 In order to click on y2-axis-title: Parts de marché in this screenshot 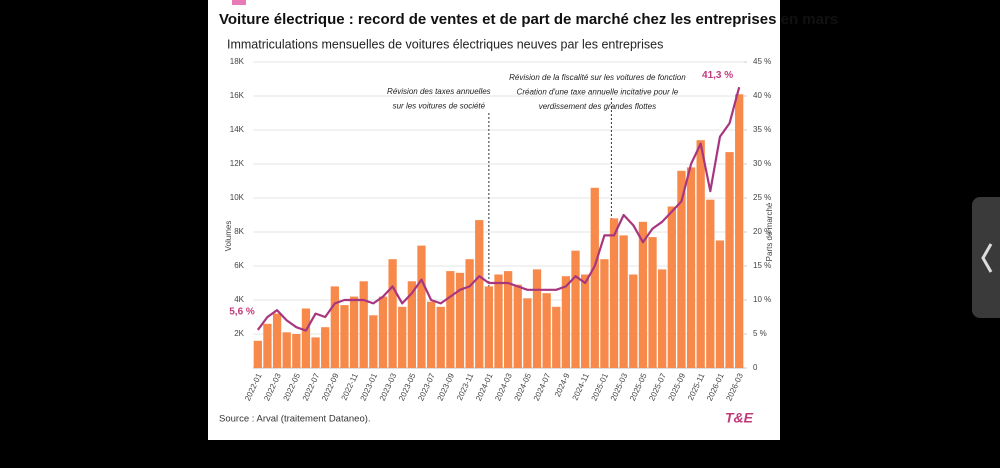, I will do `click(769, 231)`.